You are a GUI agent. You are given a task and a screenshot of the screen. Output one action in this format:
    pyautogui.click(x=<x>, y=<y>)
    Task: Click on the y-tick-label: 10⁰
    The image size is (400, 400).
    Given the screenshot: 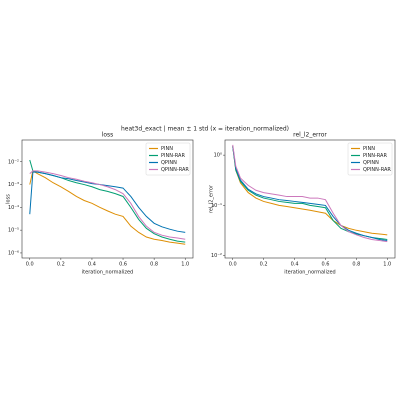 What is the action you would take?
    pyautogui.click(x=218, y=156)
    